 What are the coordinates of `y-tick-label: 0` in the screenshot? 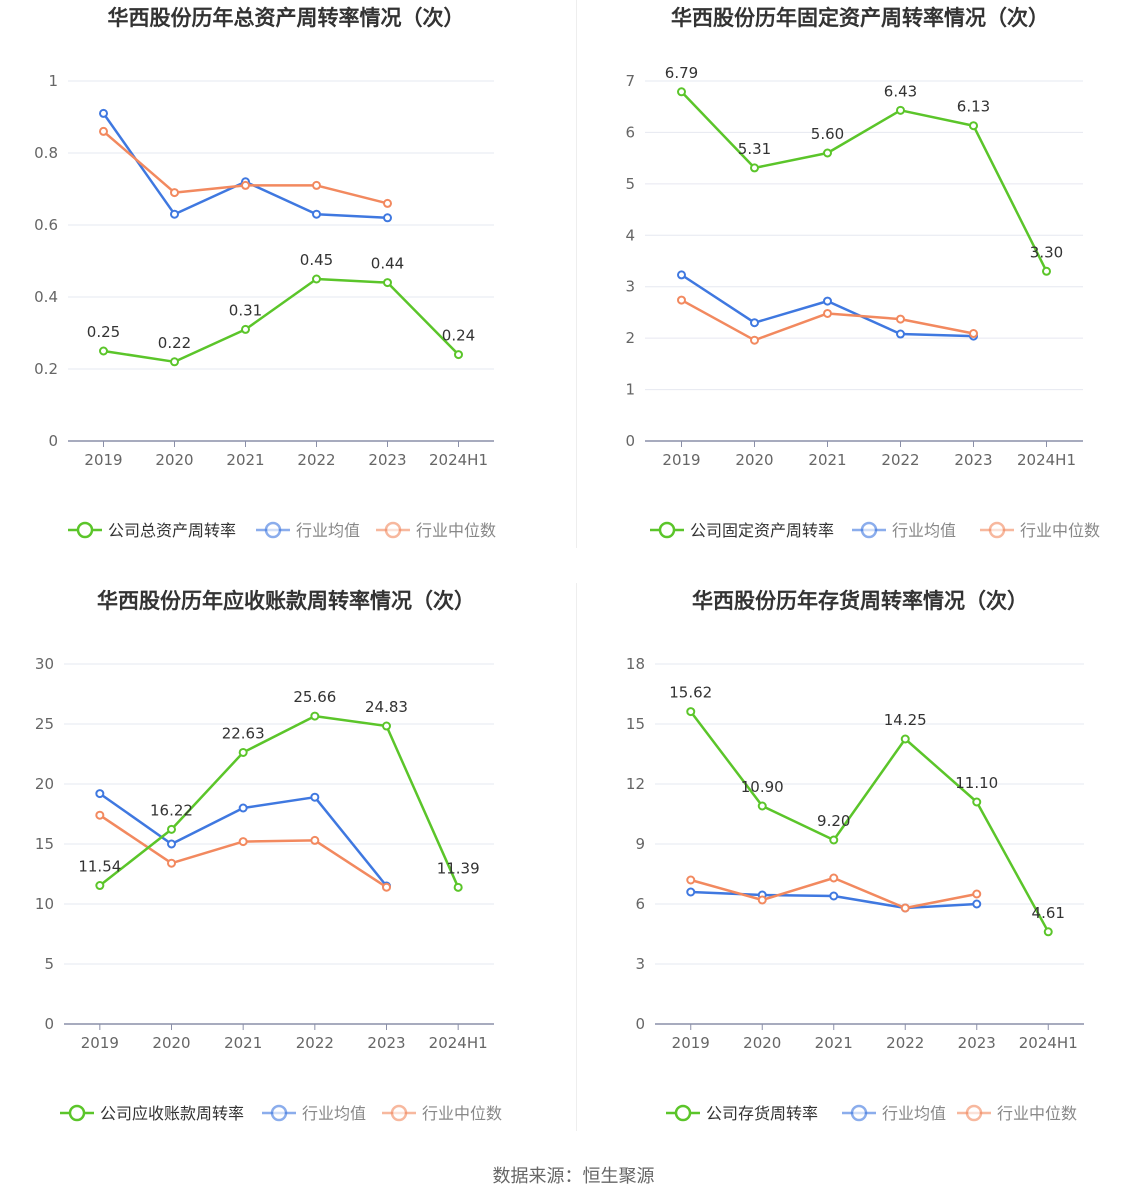 It's located at (53, 441).